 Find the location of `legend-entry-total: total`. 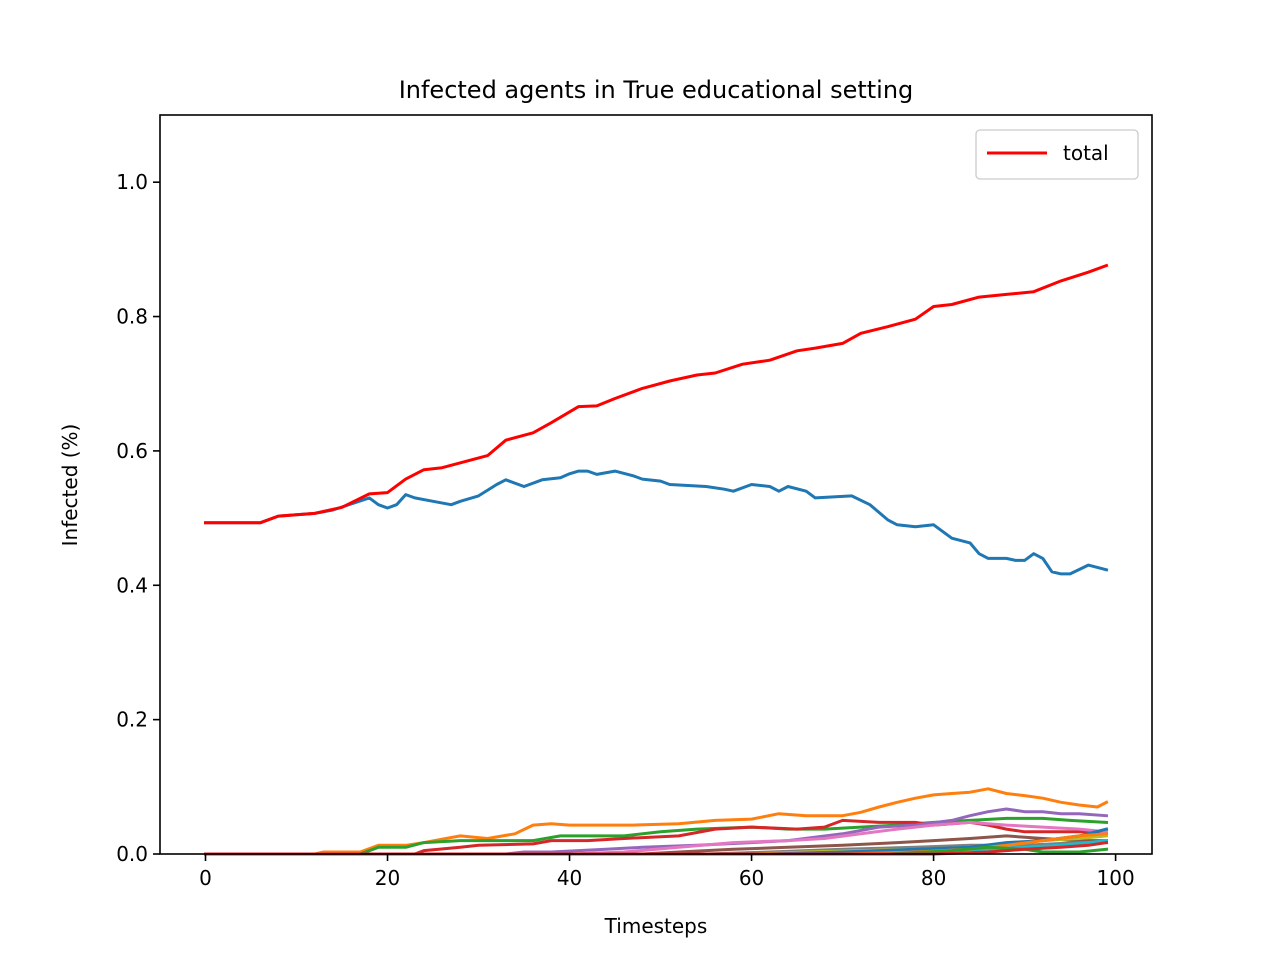

legend-entry-total: total is located at coordinates (1086, 153).